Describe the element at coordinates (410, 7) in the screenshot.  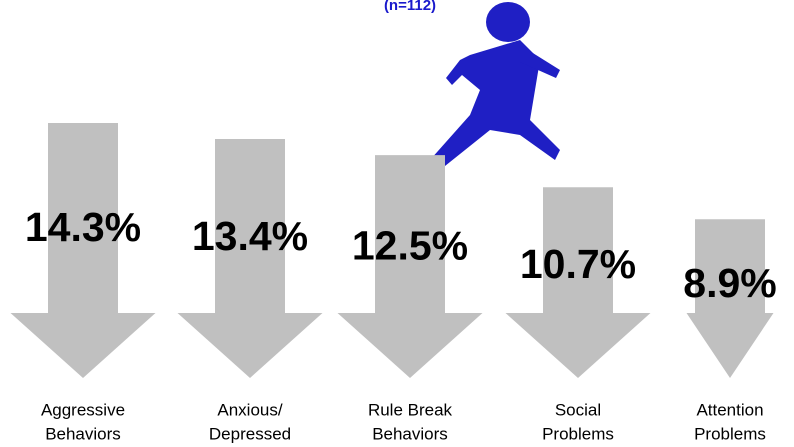
I see `chart-title: (n=112)` at that location.